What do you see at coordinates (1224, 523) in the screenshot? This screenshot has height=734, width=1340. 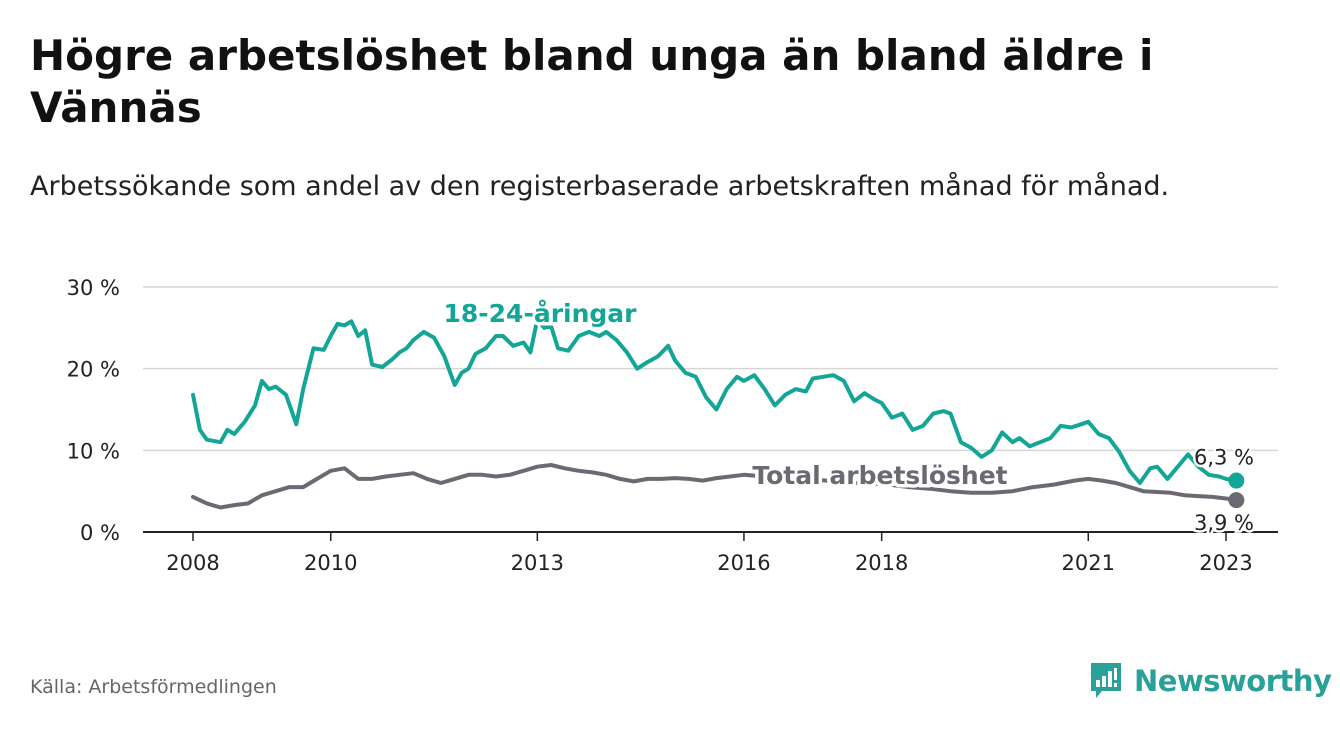 I see `end-label-total: 3,9 %` at bounding box center [1224, 523].